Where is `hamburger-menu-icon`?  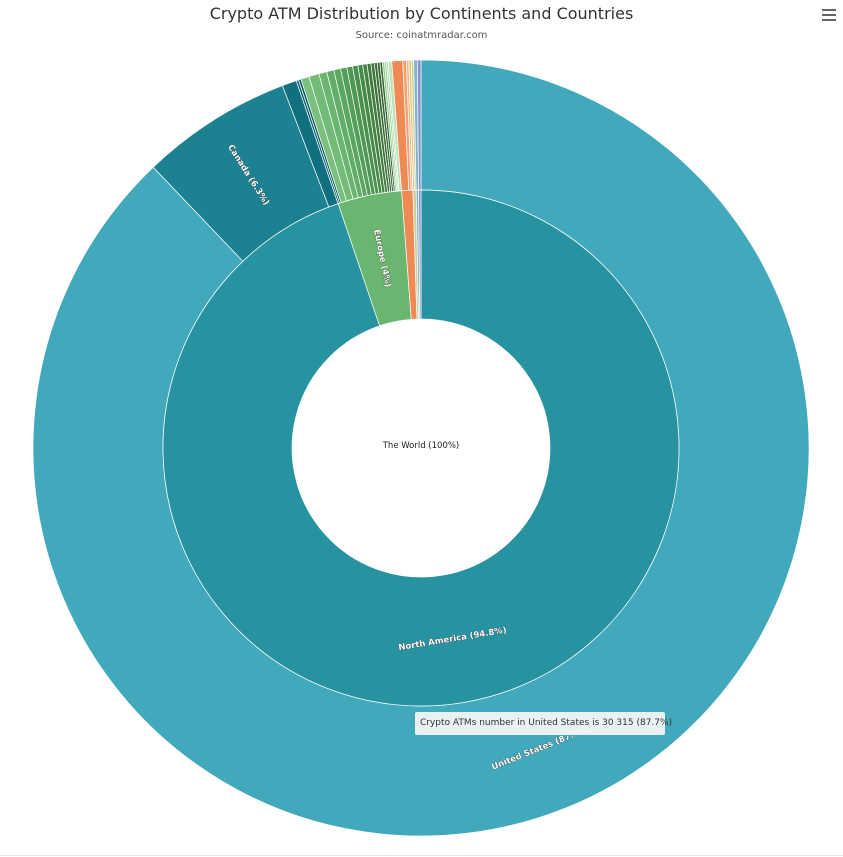
hamburger-menu-icon is located at coordinates (829, 15).